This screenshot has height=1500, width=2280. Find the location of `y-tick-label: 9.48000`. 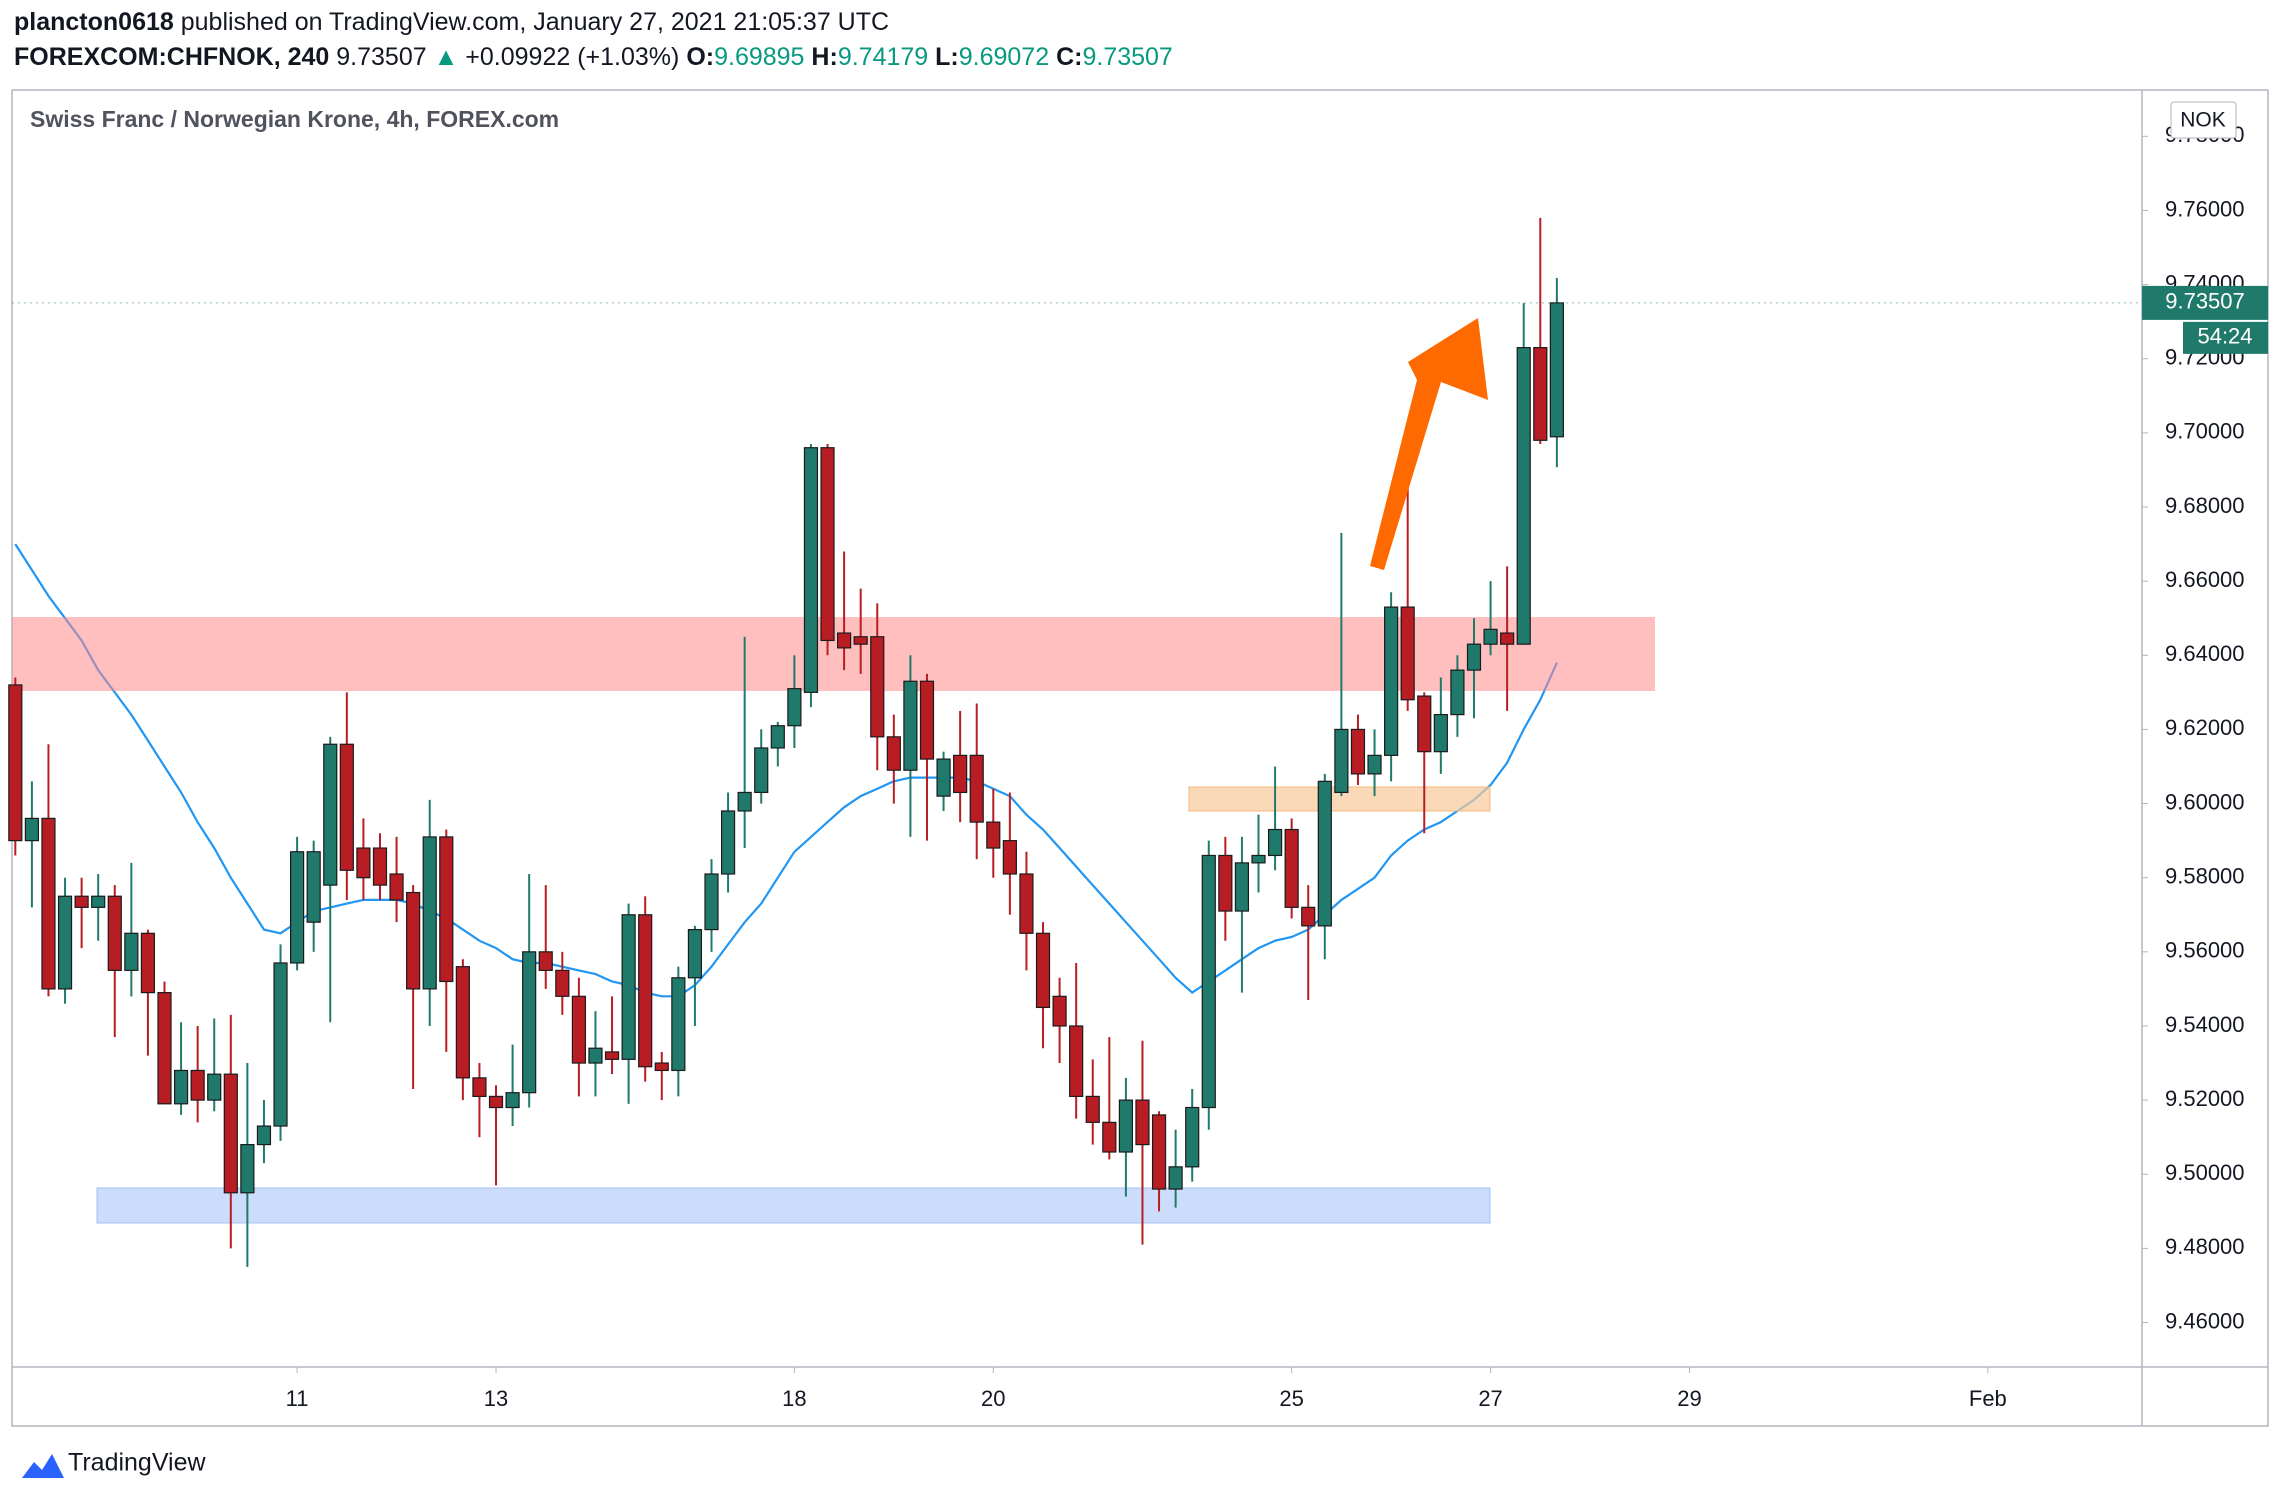

y-tick-label: 9.48000 is located at coordinates (2205, 1246).